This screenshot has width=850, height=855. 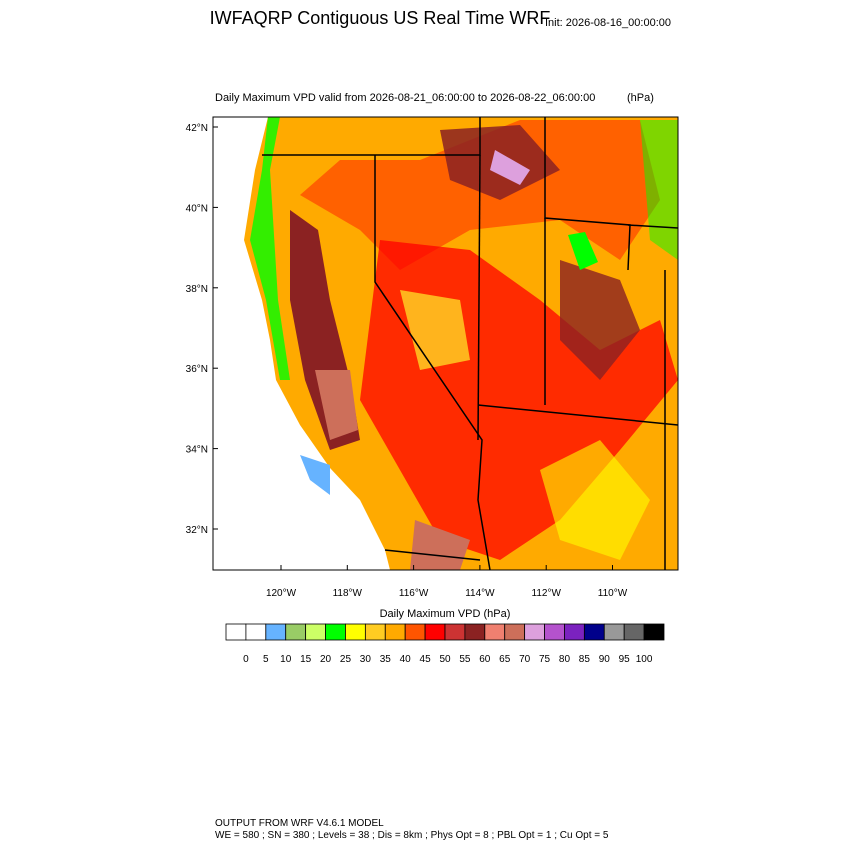 I want to click on lon-tick-label: 120°W, so click(x=281, y=593).